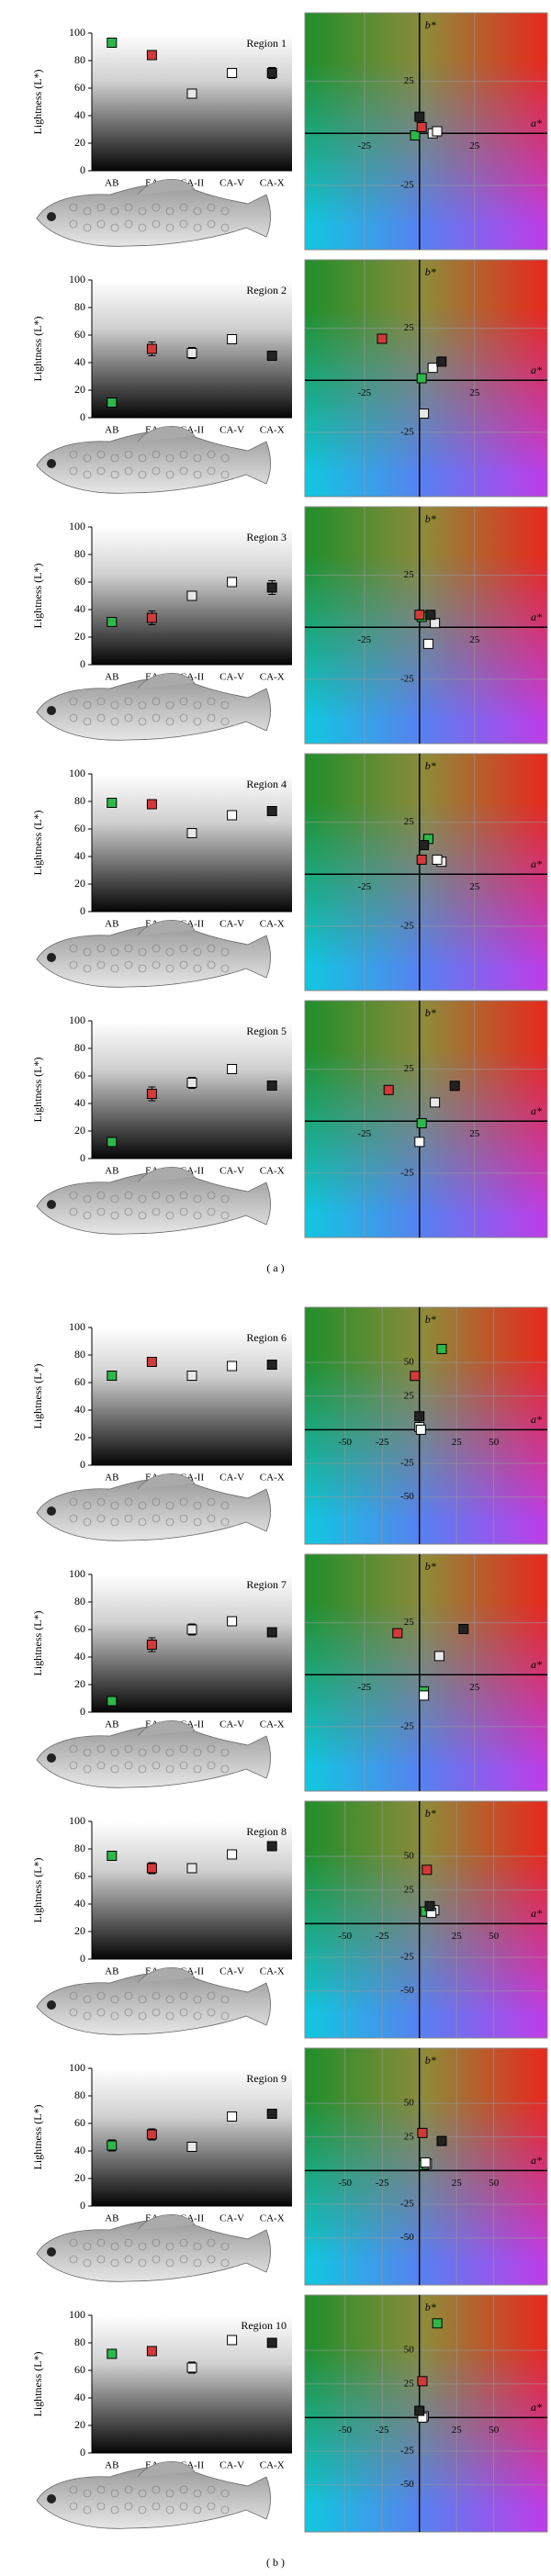  Describe the element at coordinates (426, 2166) in the screenshot. I see `plot-frame` at that location.